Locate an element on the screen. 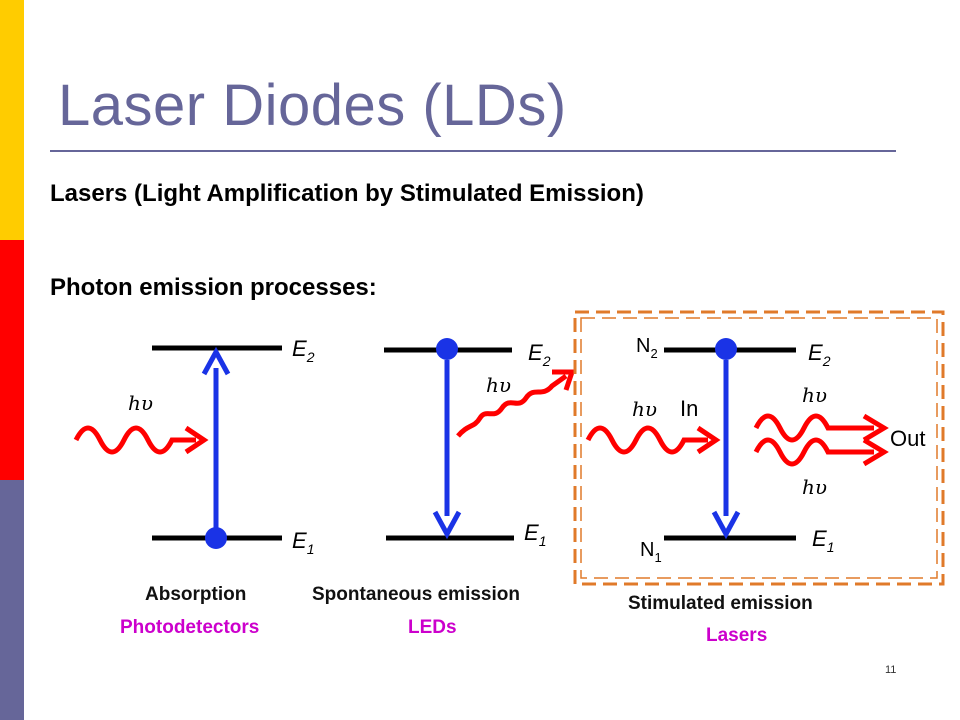  absorption-panel: hυ E2 E1 is located at coordinates (194, 446).